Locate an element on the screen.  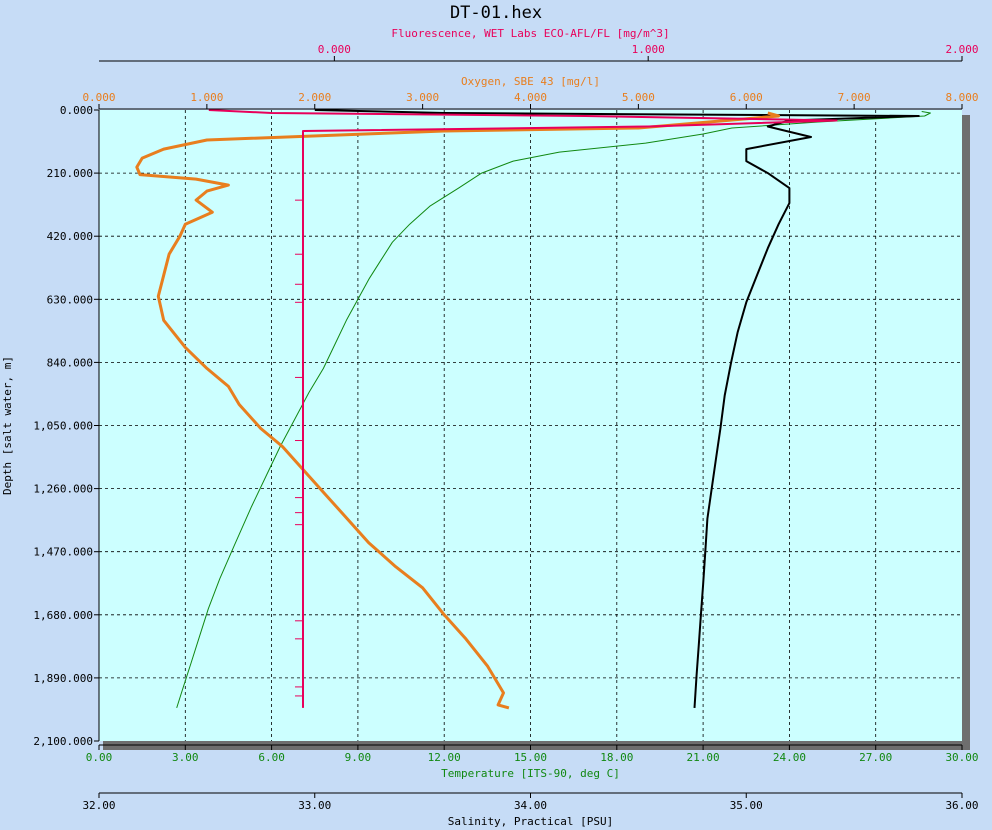
tick-label: 840.000 is located at coordinates (70, 362).